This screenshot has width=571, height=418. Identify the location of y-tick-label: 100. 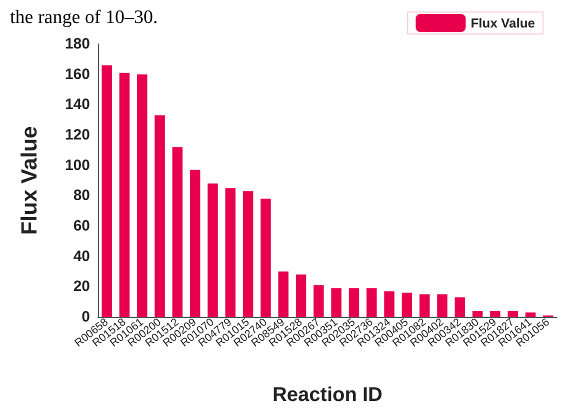
(77, 165).